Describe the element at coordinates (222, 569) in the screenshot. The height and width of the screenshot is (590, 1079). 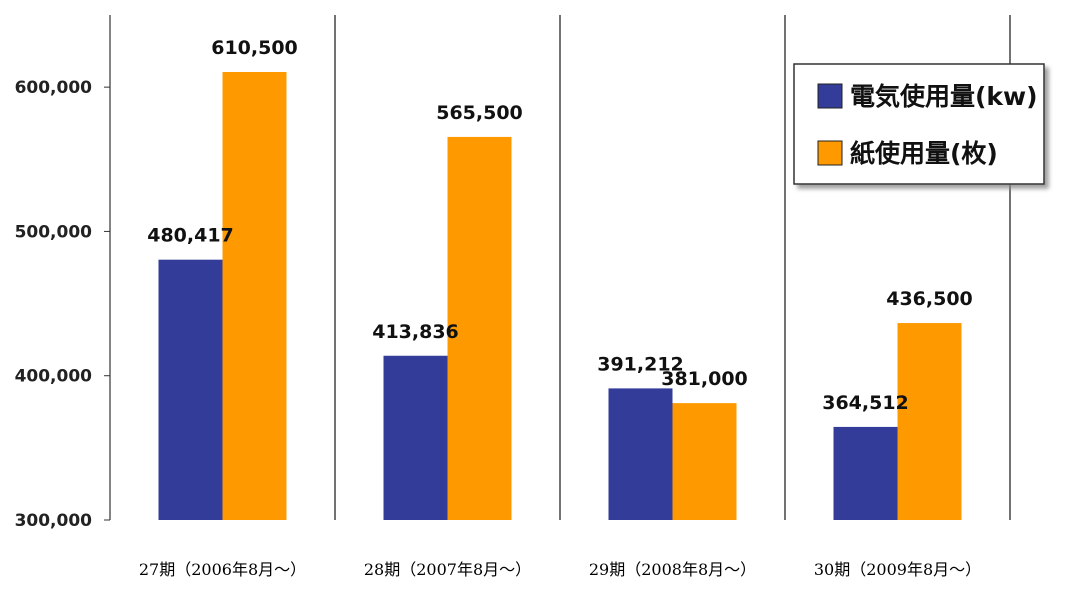
I see `category-label: 27期（2006年8月〜）` at that location.